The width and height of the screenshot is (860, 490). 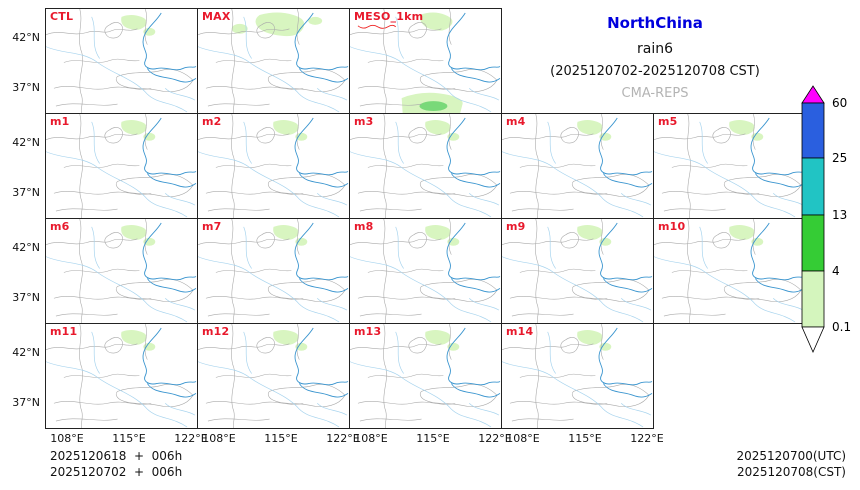 I want to click on valid-time-utc: 2025120700(UTC), so click(x=791, y=456).